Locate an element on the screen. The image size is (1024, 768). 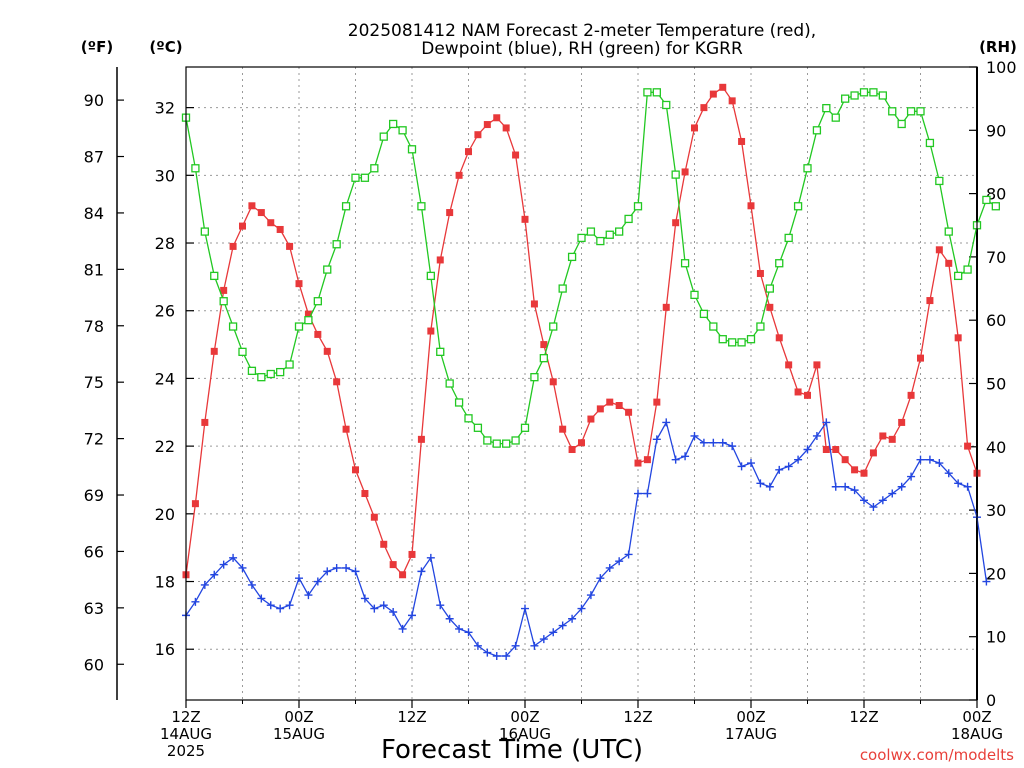
celsius-tick-label: 20 is located at coordinates (165, 514).